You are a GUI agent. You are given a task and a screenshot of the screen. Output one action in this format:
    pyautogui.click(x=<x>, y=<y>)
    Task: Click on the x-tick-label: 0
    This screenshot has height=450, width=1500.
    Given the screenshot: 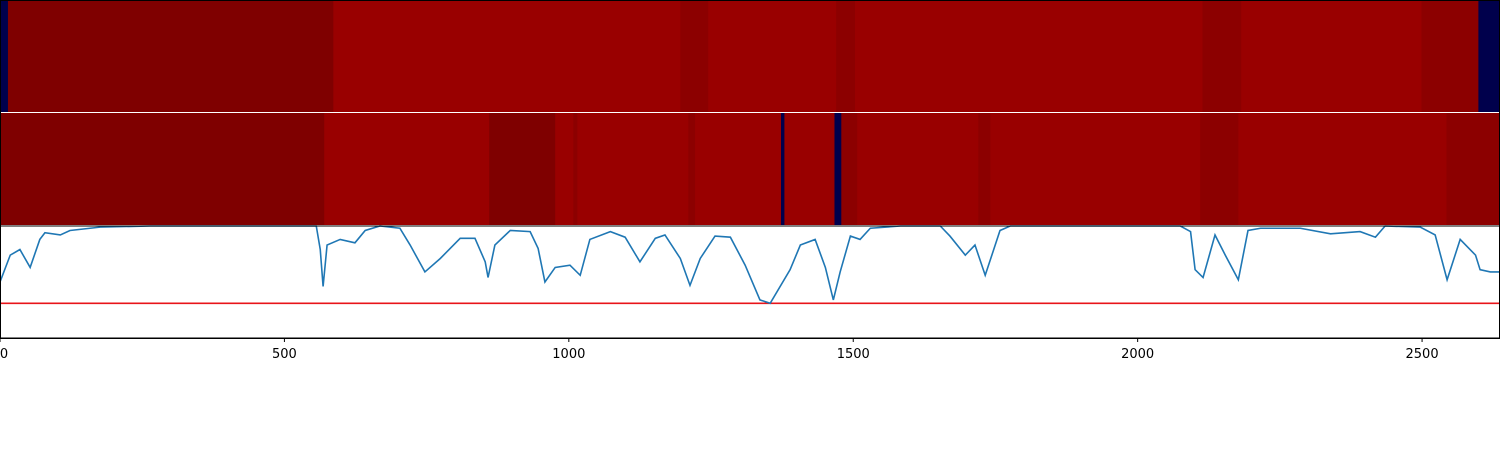 What is the action you would take?
    pyautogui.click(x=4, y=354)
    